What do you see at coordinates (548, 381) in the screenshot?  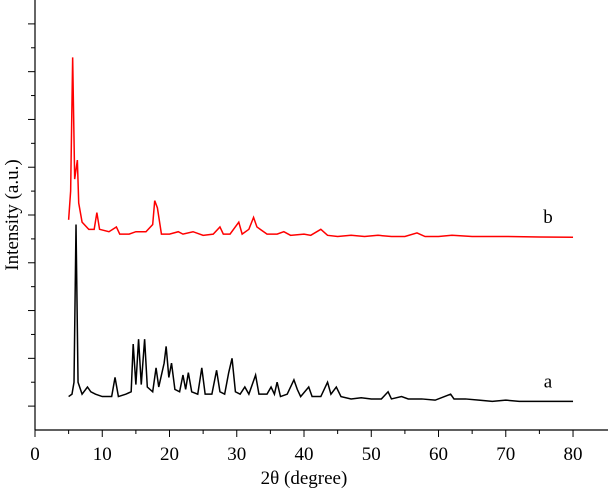 I see `series-label: a` at bounding box center [548, 381].